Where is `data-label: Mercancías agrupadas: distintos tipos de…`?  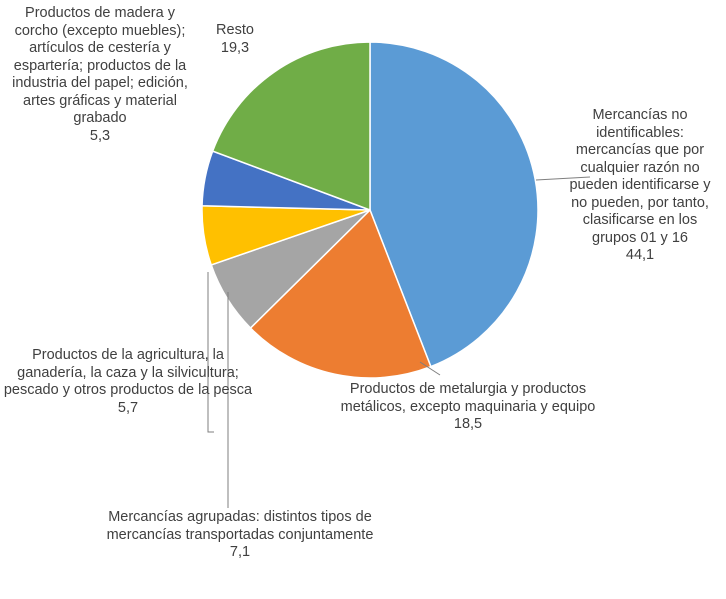
data-label: Mercancías agrupadas: distintos tipos de… is located at coordinates (240, 535).